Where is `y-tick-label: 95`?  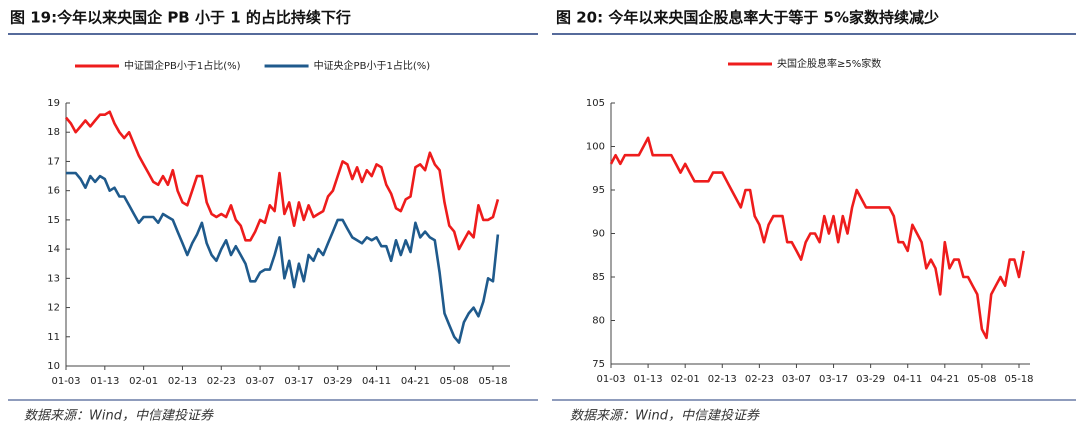
y-tick-label: 95 is located at coordinates (598, 190).